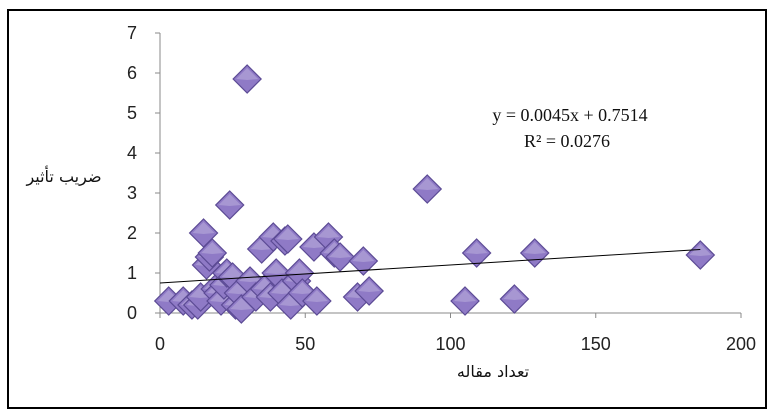 Image resolution: width=779 pixels, height=419 pixels. I want to click on x-axis-label: تعداد مقاله, so click(493, 371).